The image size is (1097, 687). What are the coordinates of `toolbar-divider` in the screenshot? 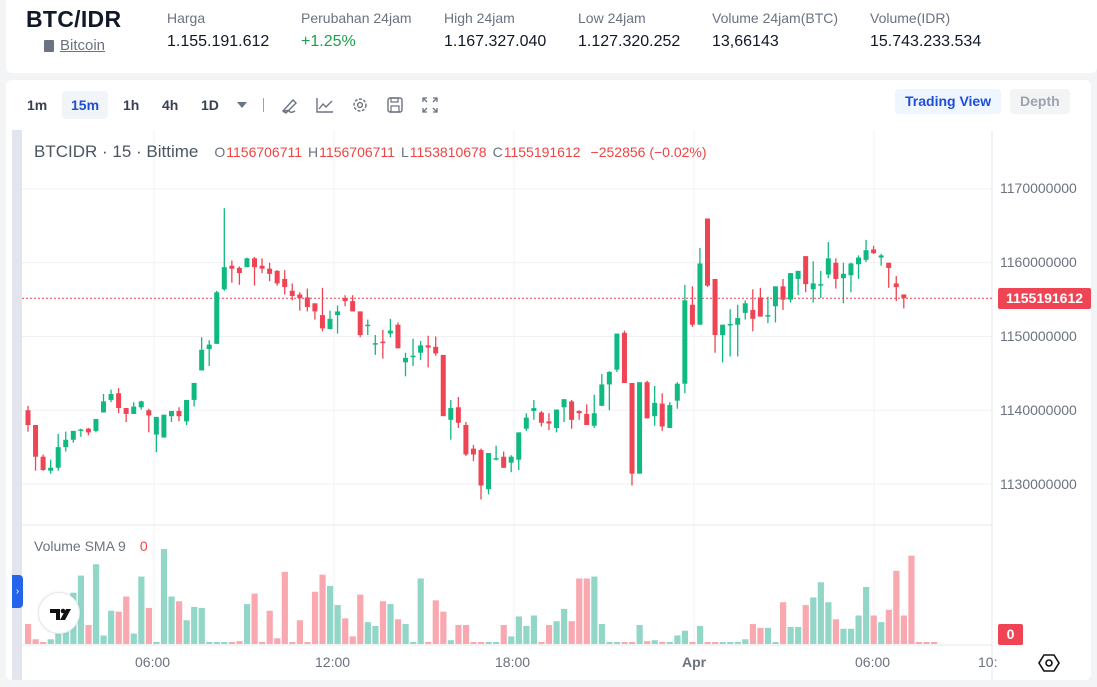 It's located at (263, 105).